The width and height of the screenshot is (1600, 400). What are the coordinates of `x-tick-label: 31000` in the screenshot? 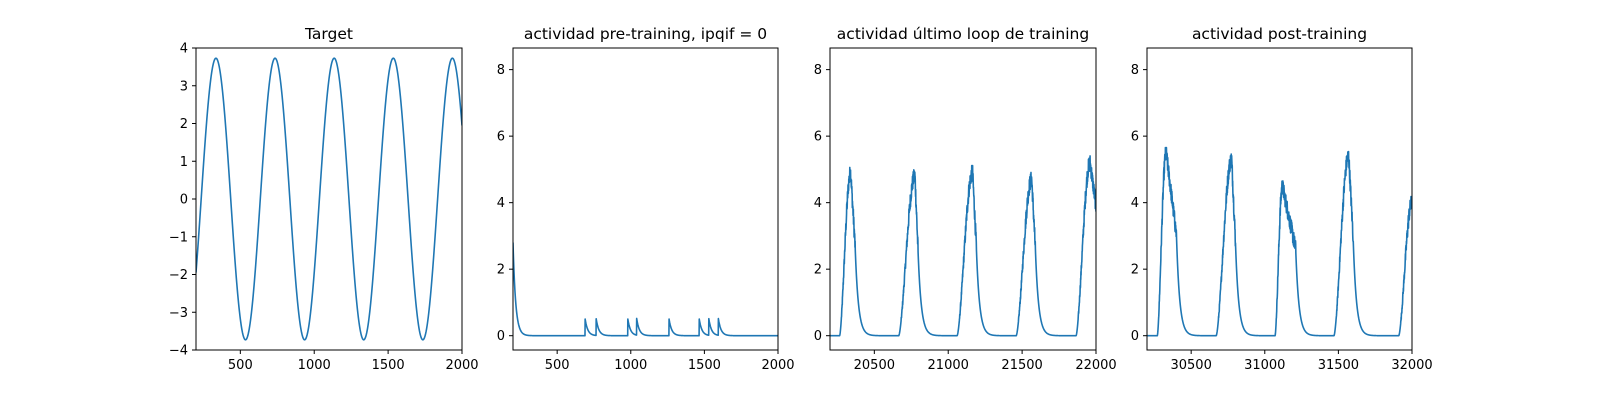 It's located at (1264, 365).